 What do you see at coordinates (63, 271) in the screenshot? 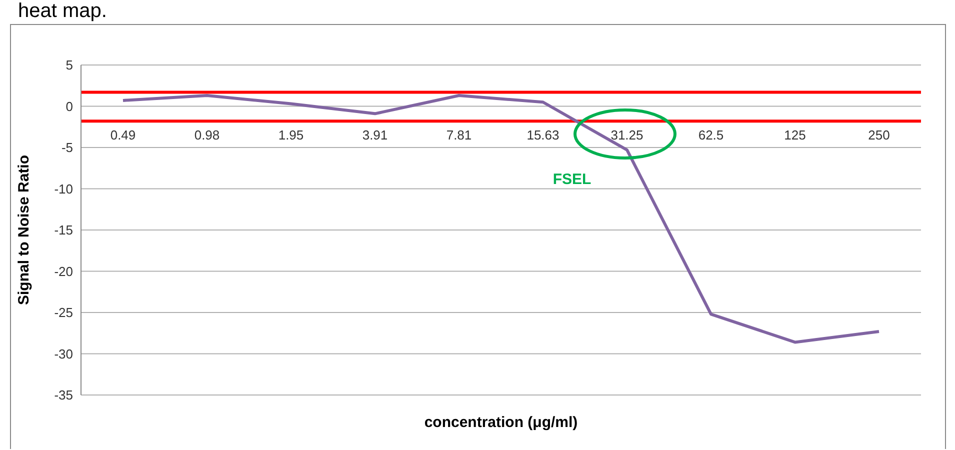
I see `y-tick-label: -20` at bounding box center [63, 271].